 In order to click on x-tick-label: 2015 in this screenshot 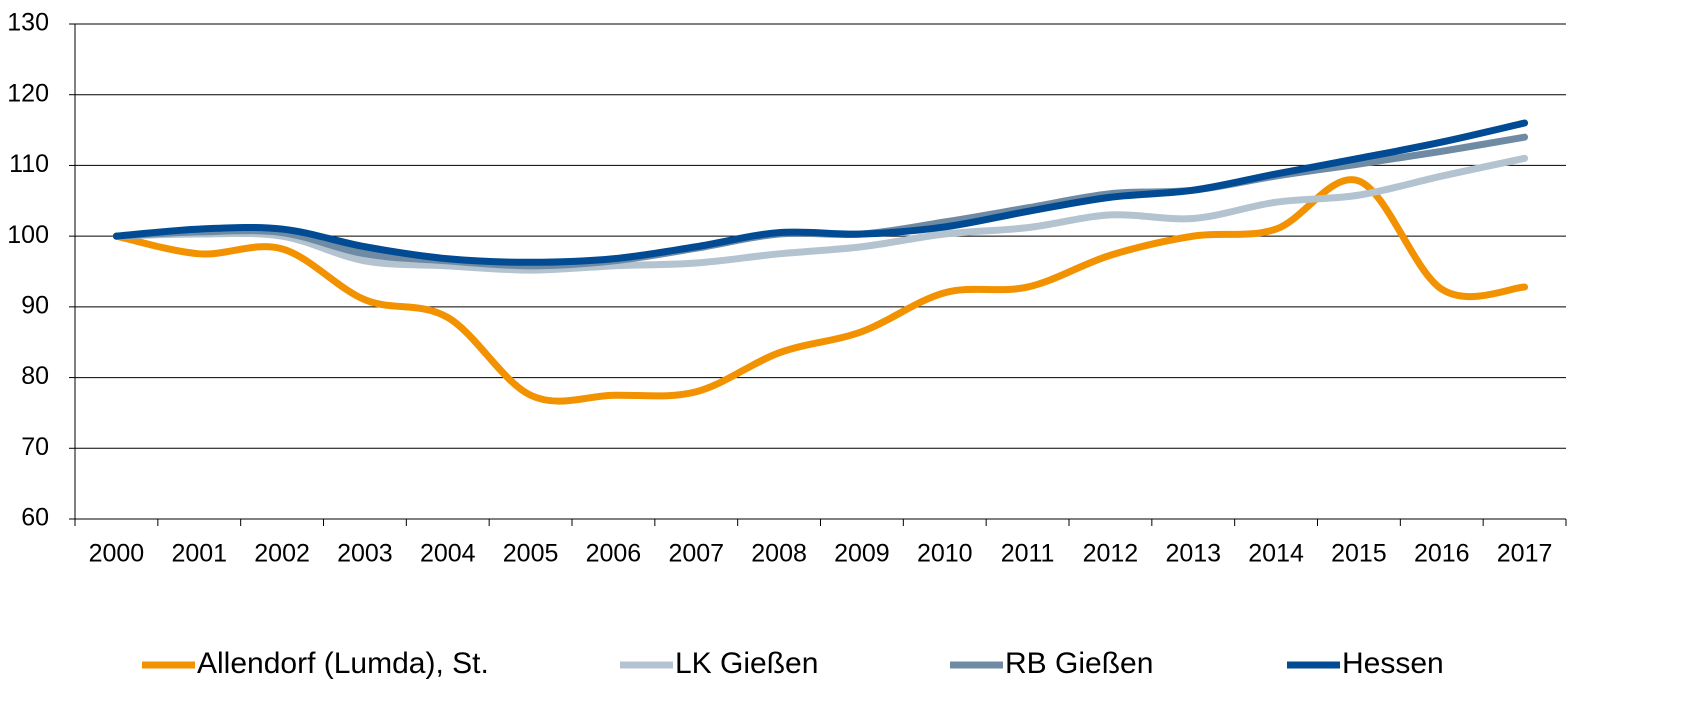, I will do `click(1359, 554)`.